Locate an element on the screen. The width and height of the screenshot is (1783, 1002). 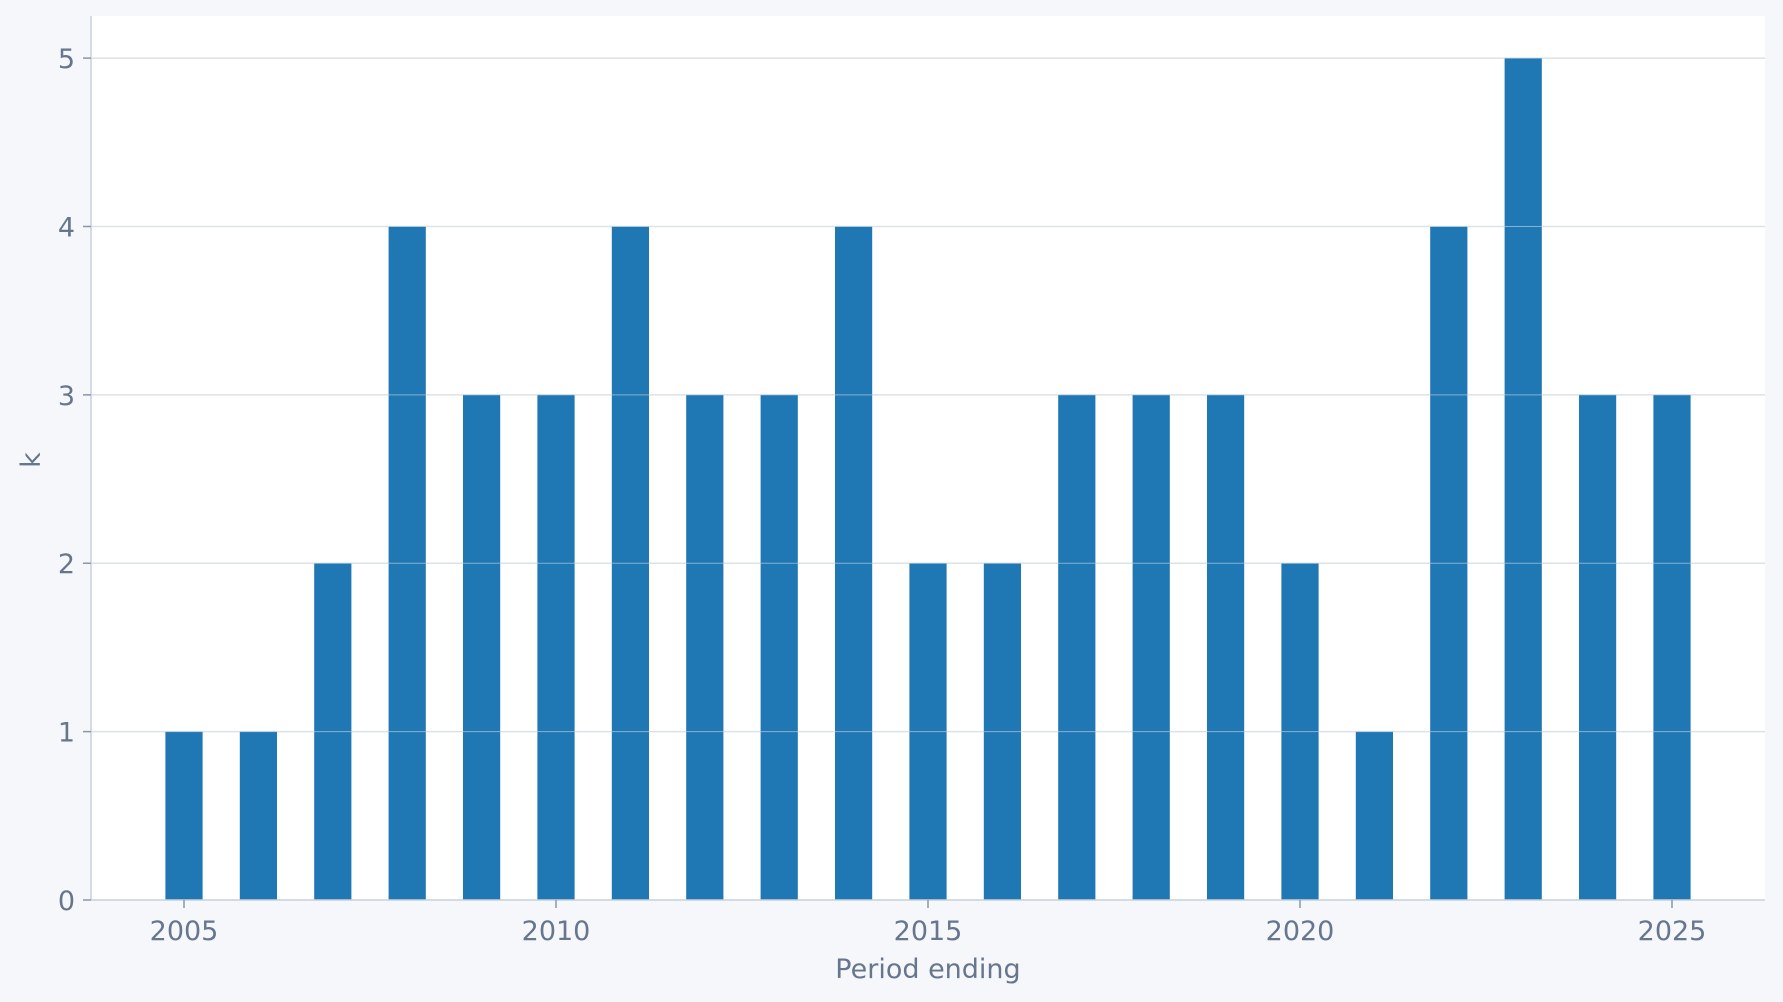
x-tick-label: 2025 is located at coordinates (1672, 931).